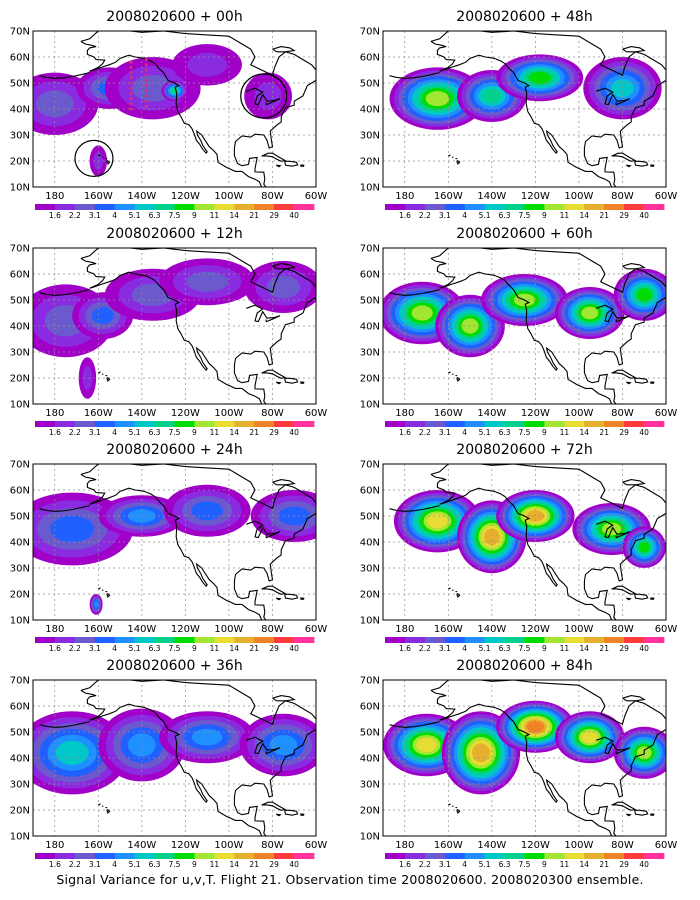 The height and width of the screenshot is (900, 700). Describe the element at coordinates (55, 648) in the screenshot. I see `colorbar-label: 1.6` at that location.